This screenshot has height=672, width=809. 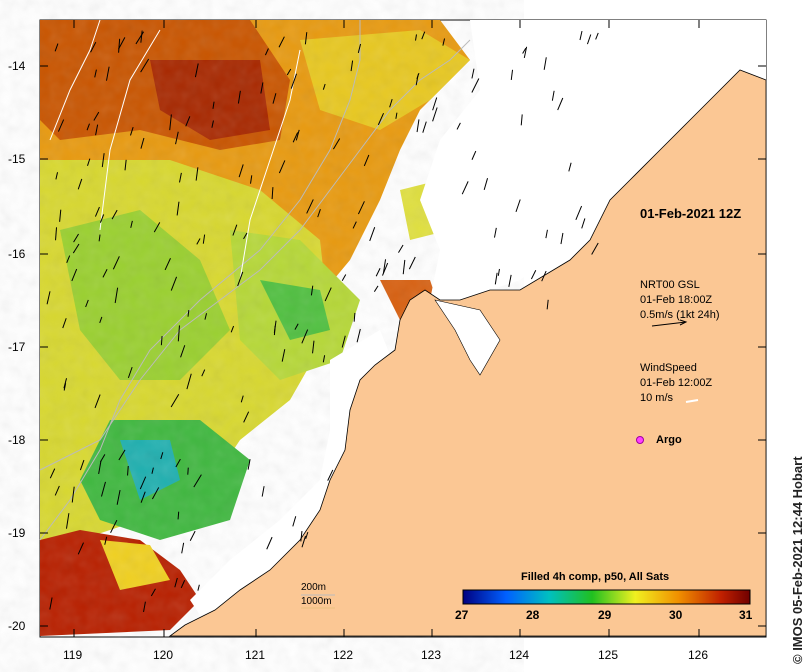 I want to click on current-info-line2: 01-Feb 18:00Z, so click(x=676, y=300).